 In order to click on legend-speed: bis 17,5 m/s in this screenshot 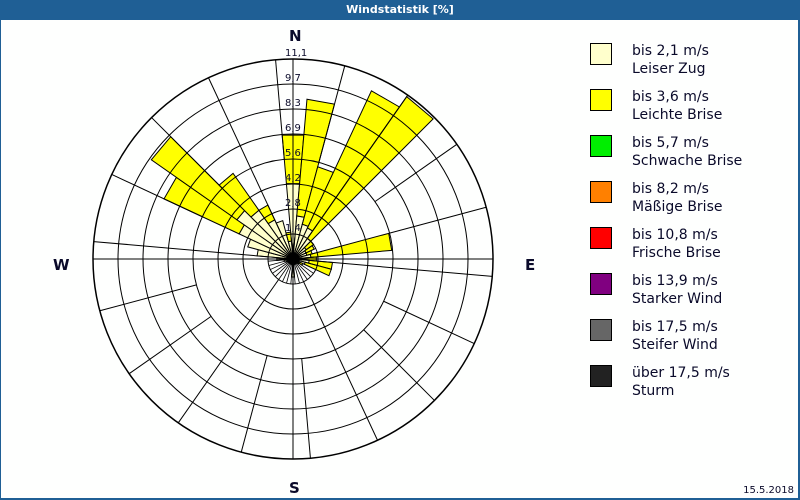, I will do `click(675, 327)`.